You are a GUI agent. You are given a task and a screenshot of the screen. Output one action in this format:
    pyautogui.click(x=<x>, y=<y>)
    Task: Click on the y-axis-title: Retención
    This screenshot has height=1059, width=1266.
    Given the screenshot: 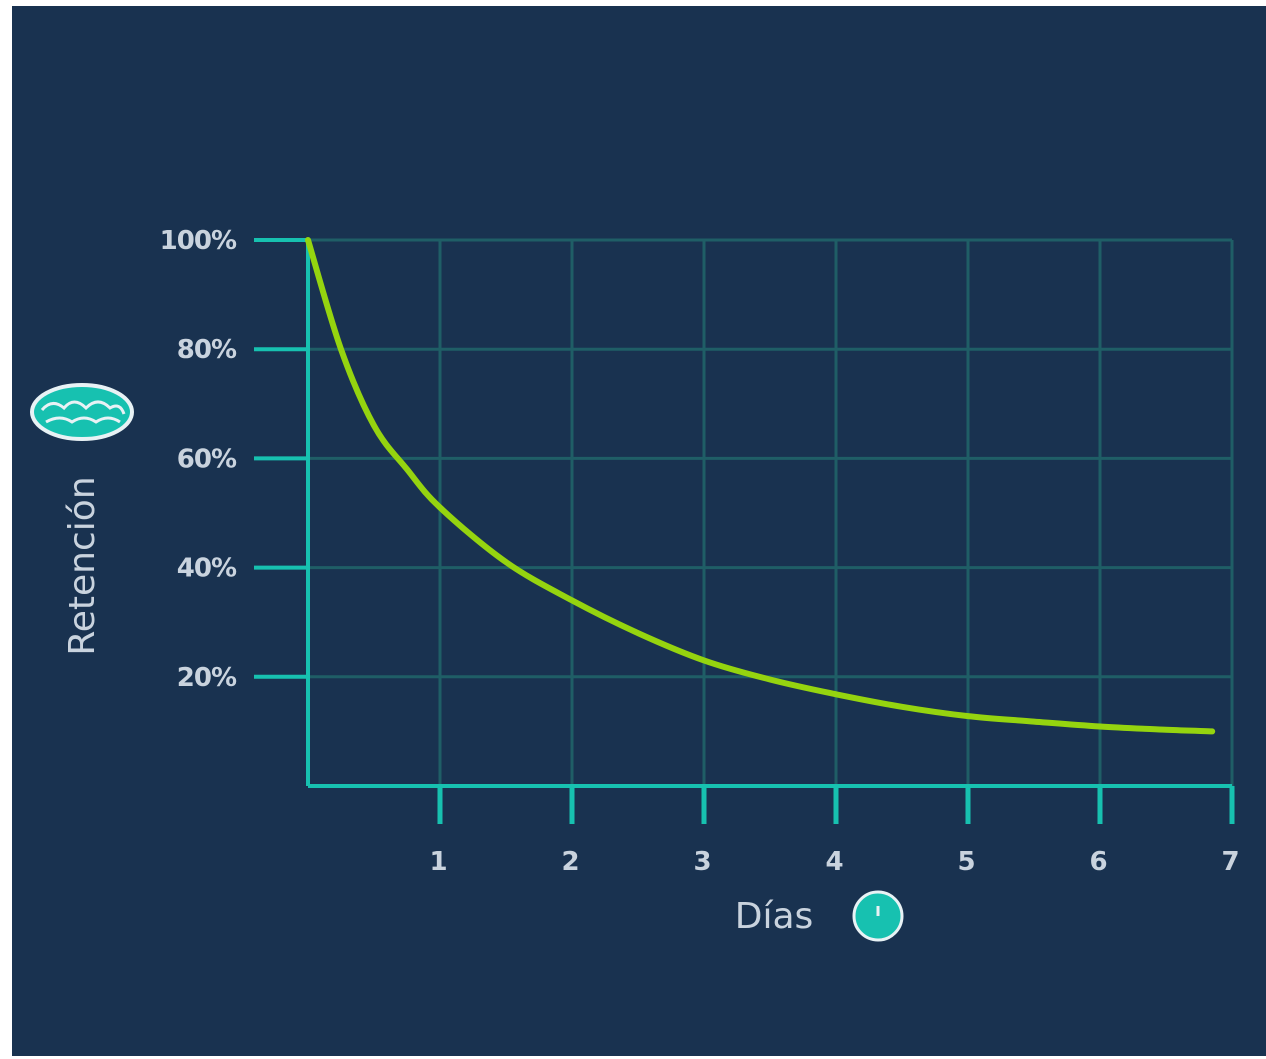 What is the action you would take?
    pyautogui.click(x=82, y=565)
    